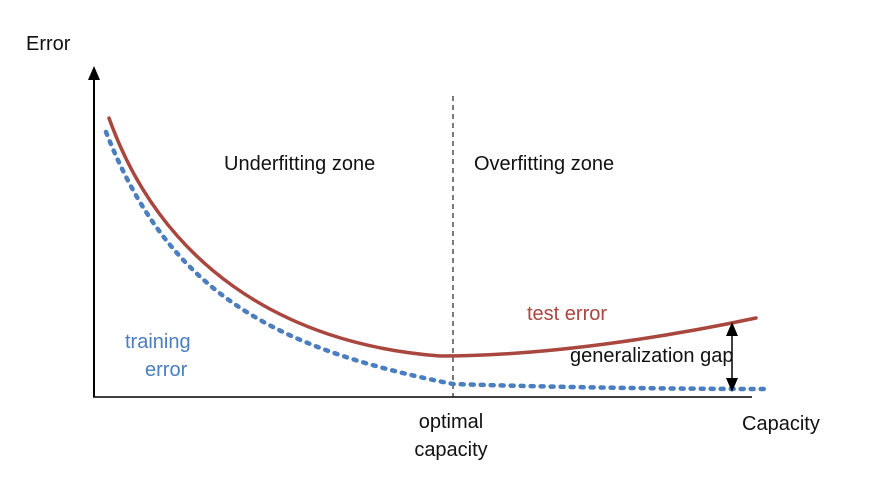  What do you see at coordinates (732, 329) in the screenshot?
I see `gap-arrowhead-up` at bounding box center [732, 329].